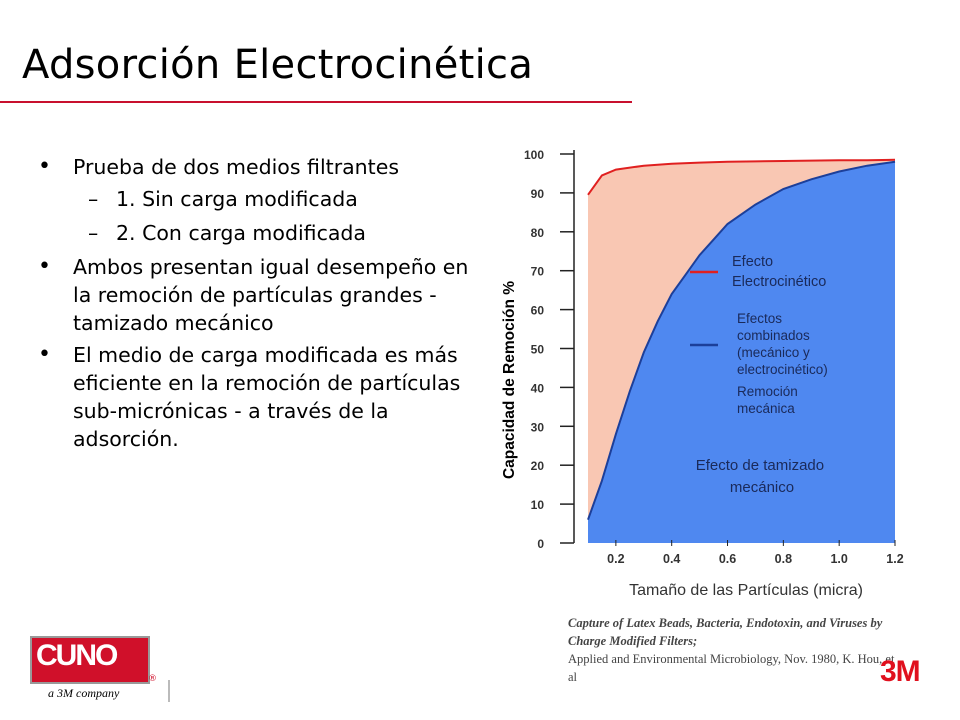 The height and width of the screenshot is (720, 960). What do you see at coordinates (538, 505) in the screenshot?
I see `y-tick-label: 10` at bounding box center [538, 505].